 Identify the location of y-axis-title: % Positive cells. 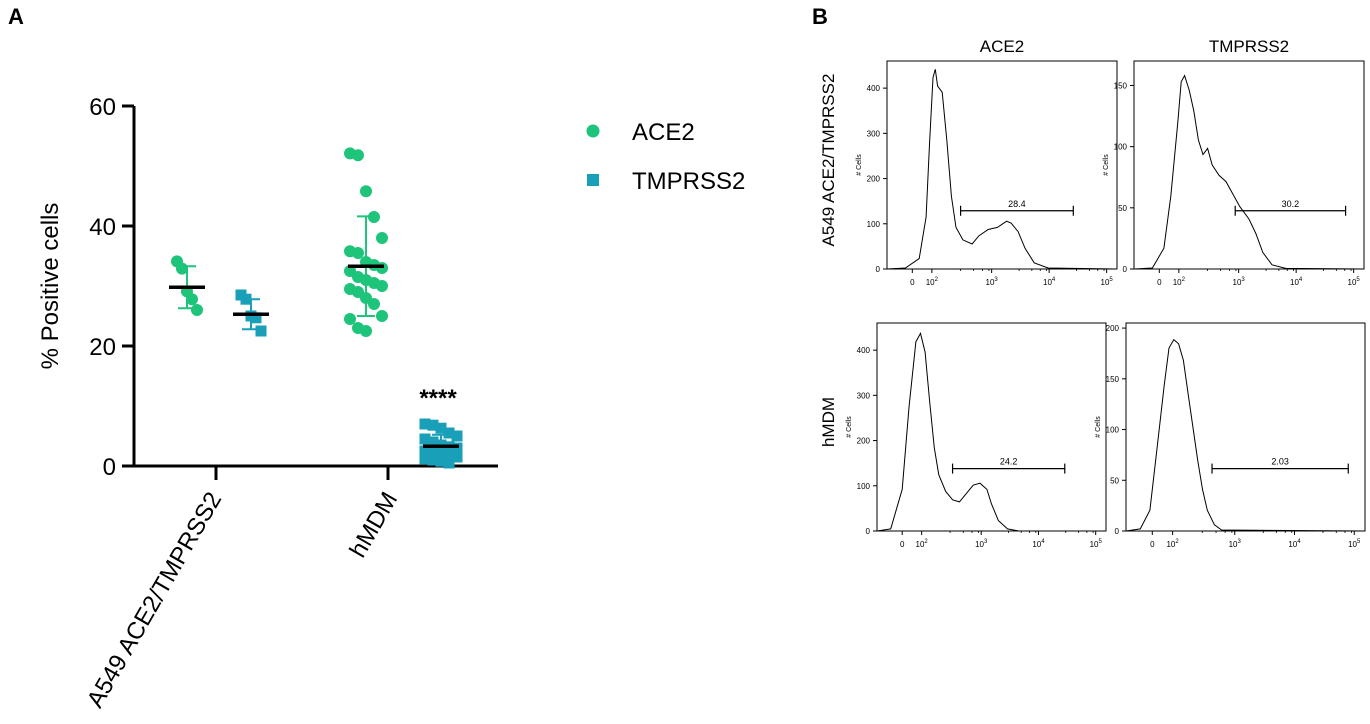
(50, 286).